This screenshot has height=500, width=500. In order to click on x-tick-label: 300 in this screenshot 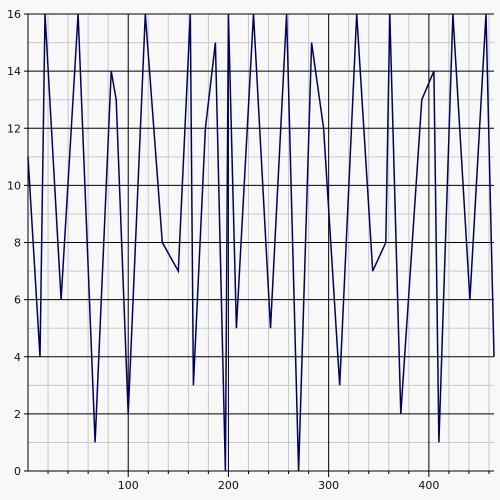, I will do `click(328, 485)`.